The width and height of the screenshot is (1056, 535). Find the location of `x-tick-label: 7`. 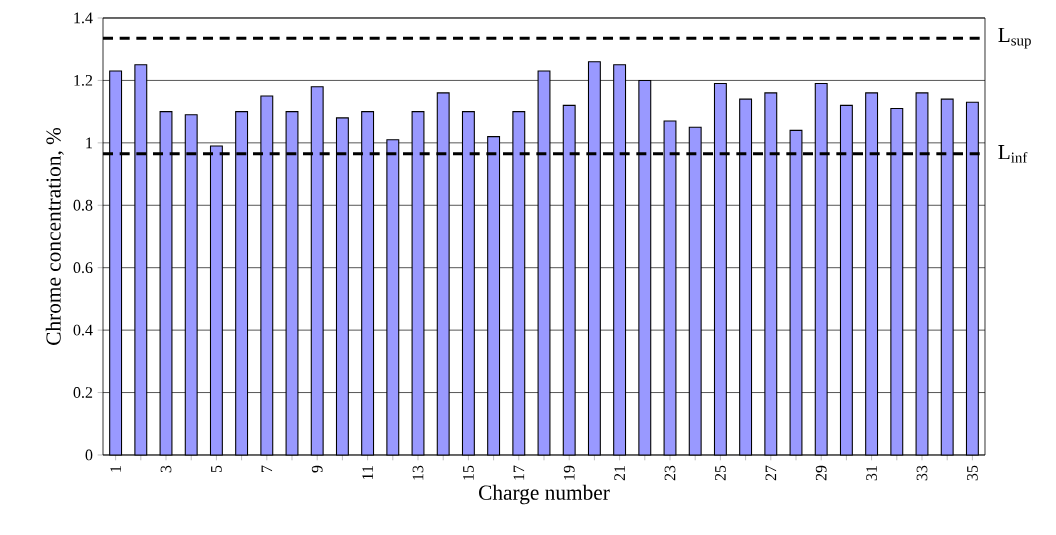

x-tick-label: 7 is located at coordinates (267, 468).